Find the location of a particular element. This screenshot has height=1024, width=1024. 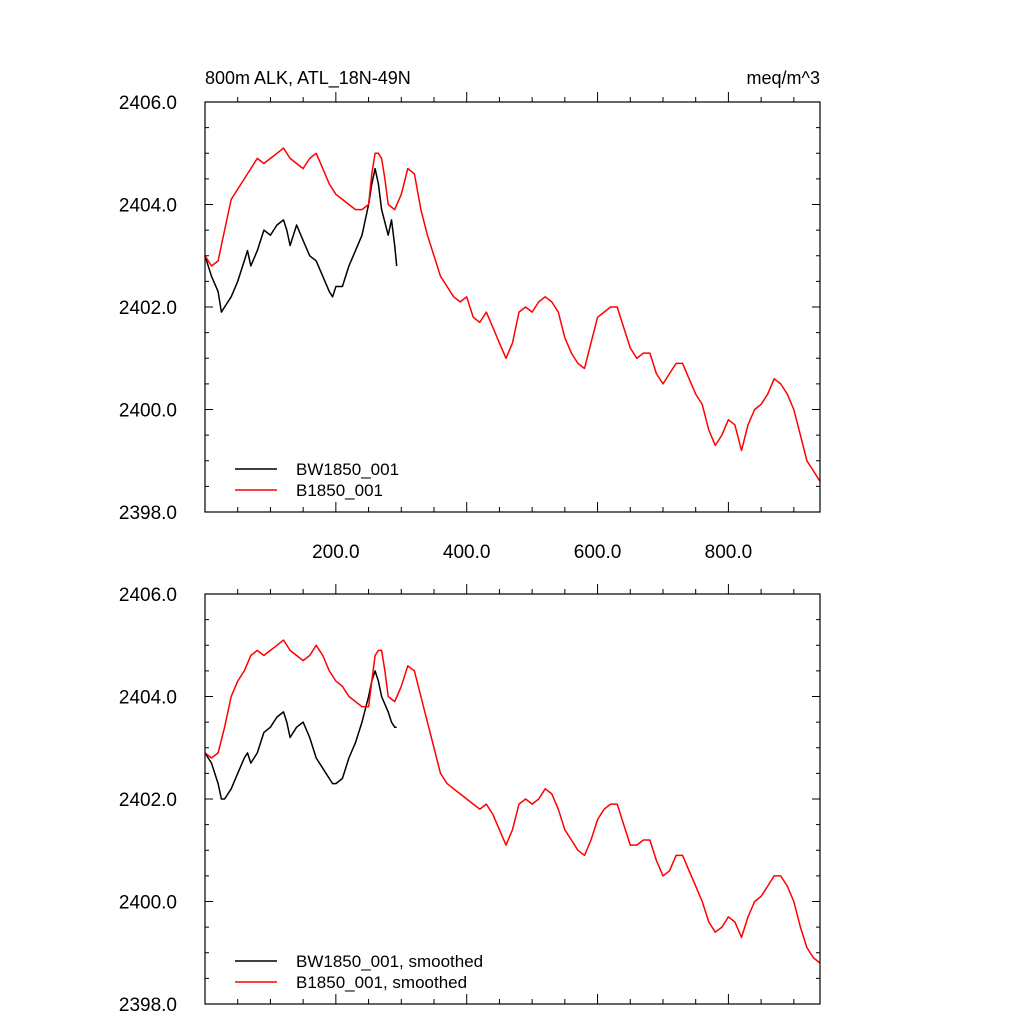

bottom-panel-ytick-label: 2402.0 is located at coordinates (148, 800).